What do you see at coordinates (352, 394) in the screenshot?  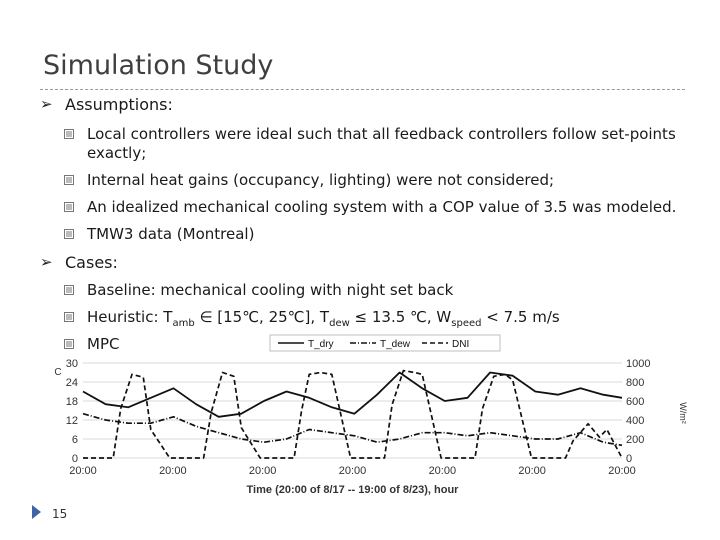 I see `series-line-t-dry` at bounding box center [352, 394].